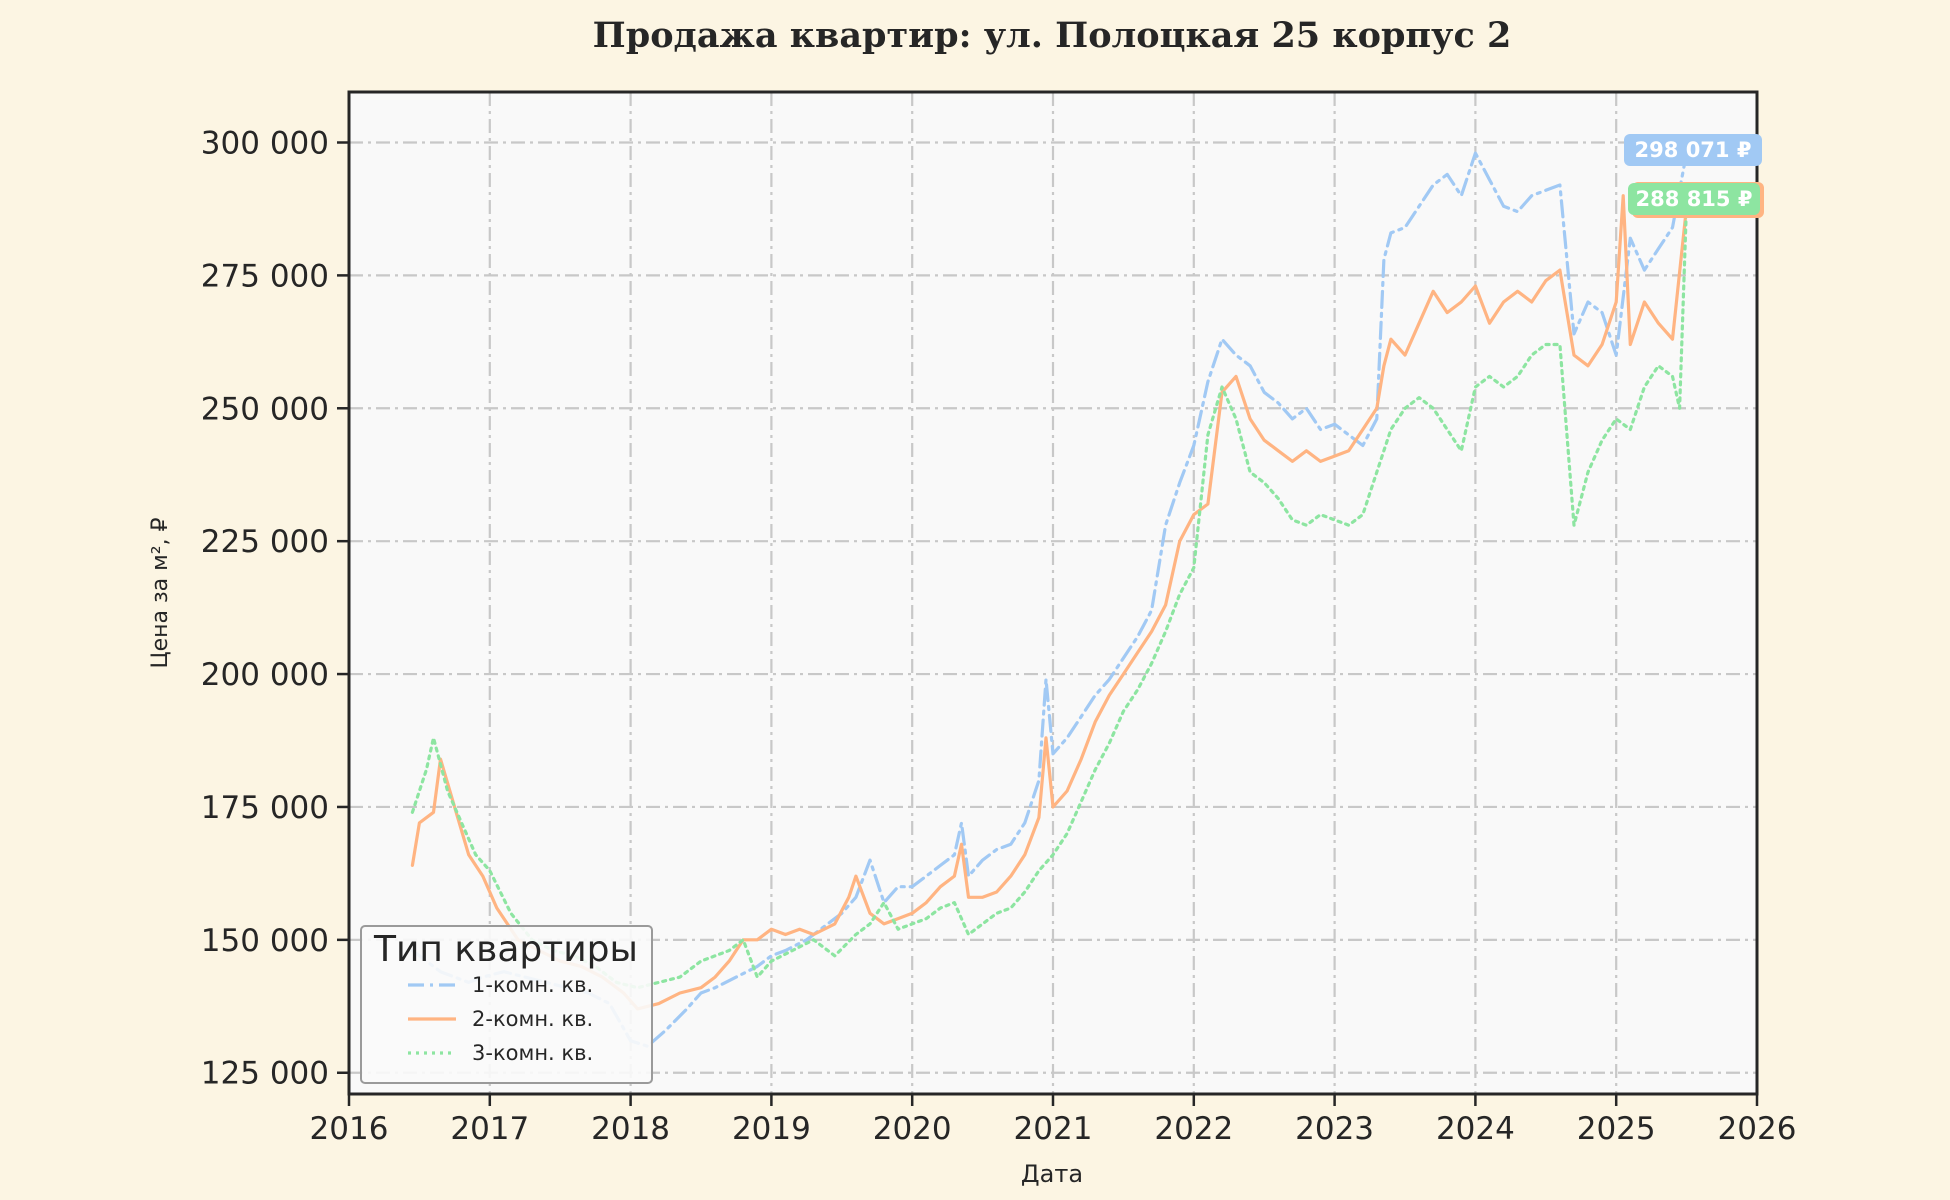 Image resolution: width=1950 pixels, height=1200 pixels. What do you see at coordinates (265, 542) in the screenshot?
I see `y-tick-label: 225 000` at bounding box center [265, 542].